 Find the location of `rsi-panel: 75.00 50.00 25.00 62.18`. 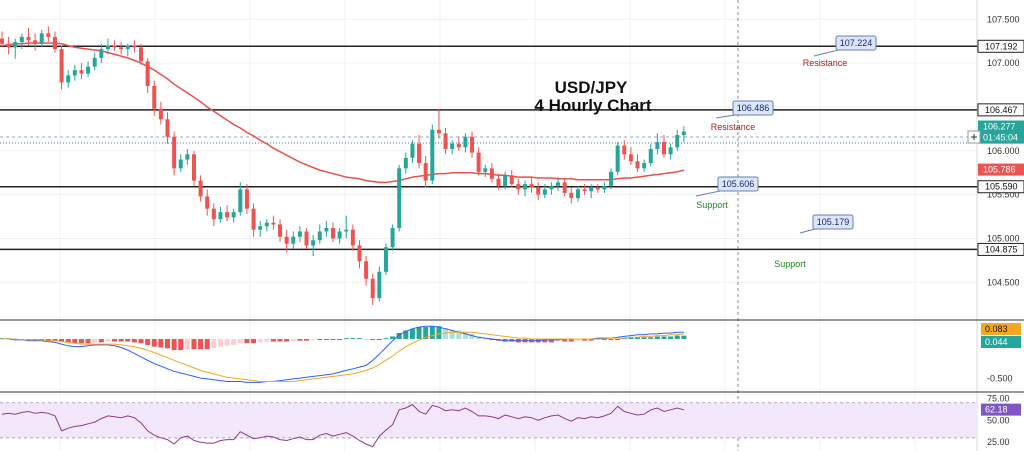

rsi-panel: 75.00 50.00 25.00 62.18 is located at coordinates (510, 420).